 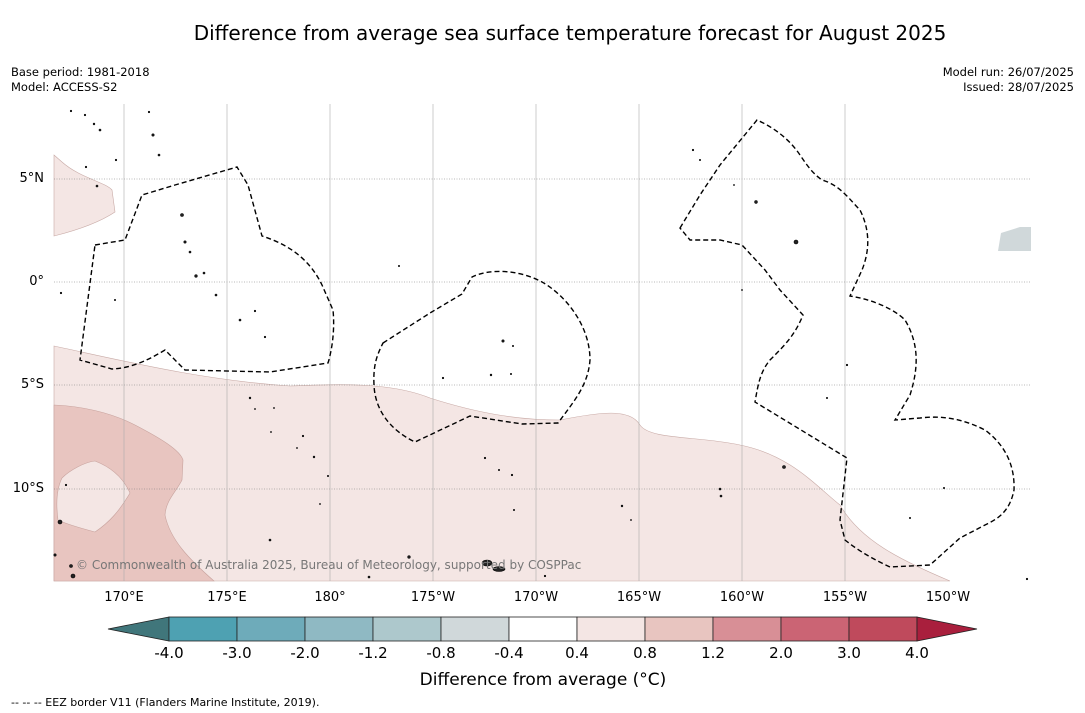 What do you see at coordinates (1014, 239) in the screenshot?
I see `anomaly-region-cool` at bounding box center [1014, 239].